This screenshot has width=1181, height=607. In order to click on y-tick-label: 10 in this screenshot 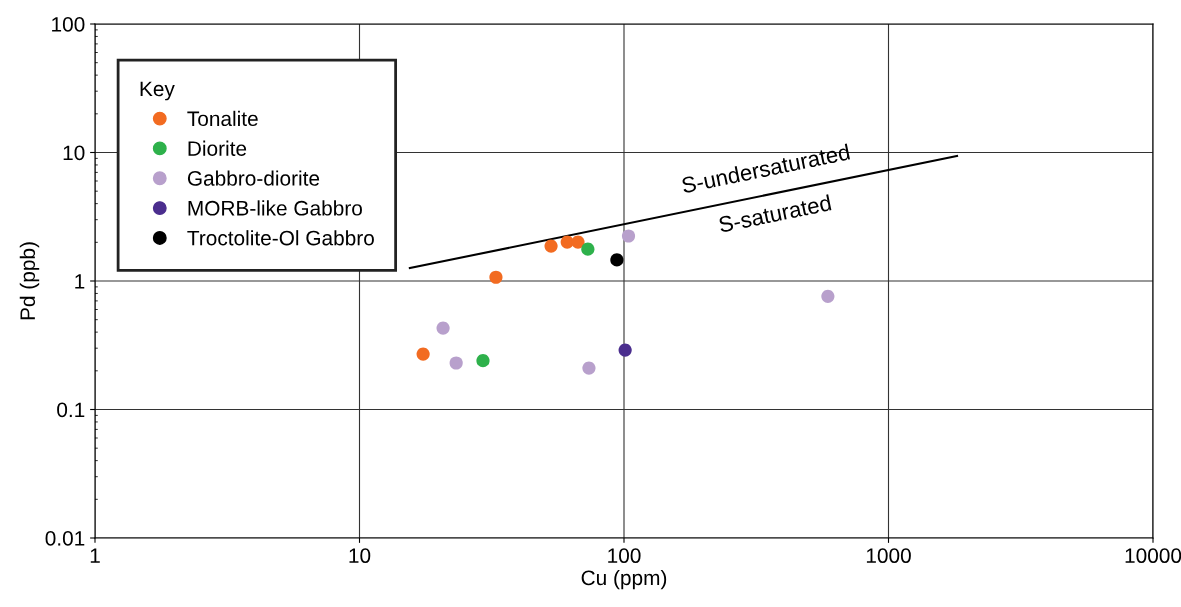, I will do `click(74, 153)`.